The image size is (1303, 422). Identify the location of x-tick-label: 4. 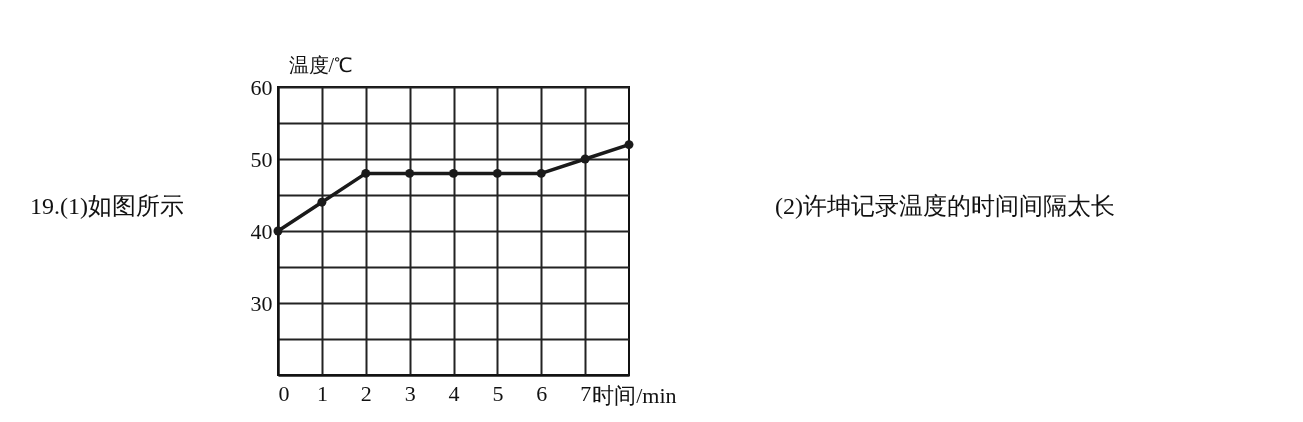
(454, 393).